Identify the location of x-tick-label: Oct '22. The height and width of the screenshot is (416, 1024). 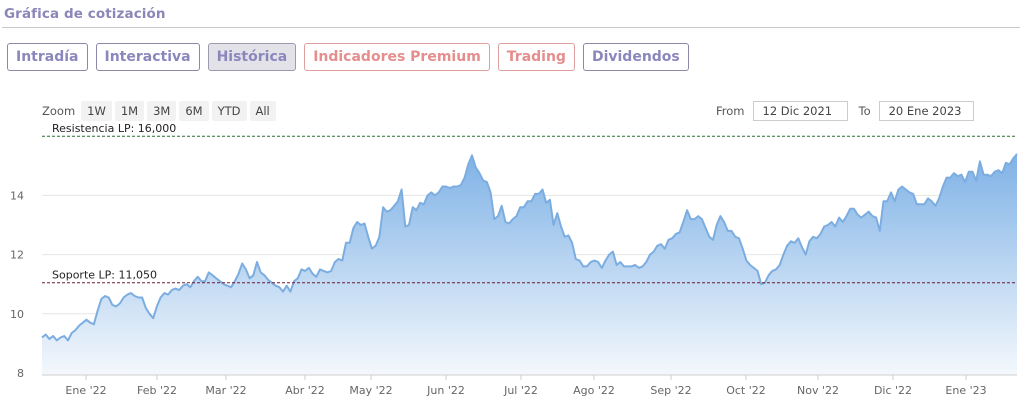
(746, 390).